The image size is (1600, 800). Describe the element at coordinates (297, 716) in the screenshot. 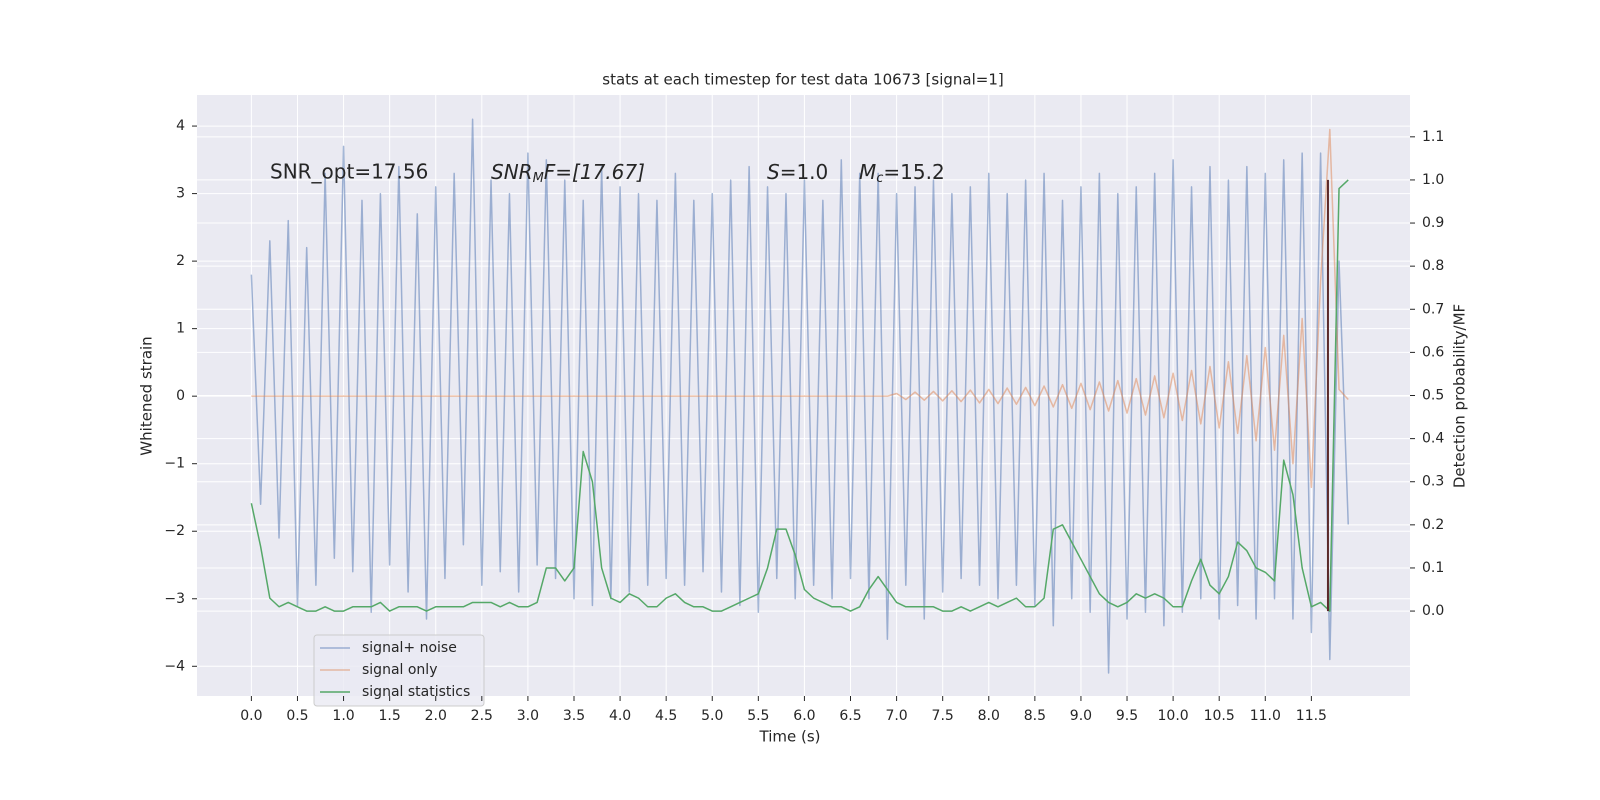

I see `x-tick-label: 0.5` at that location.